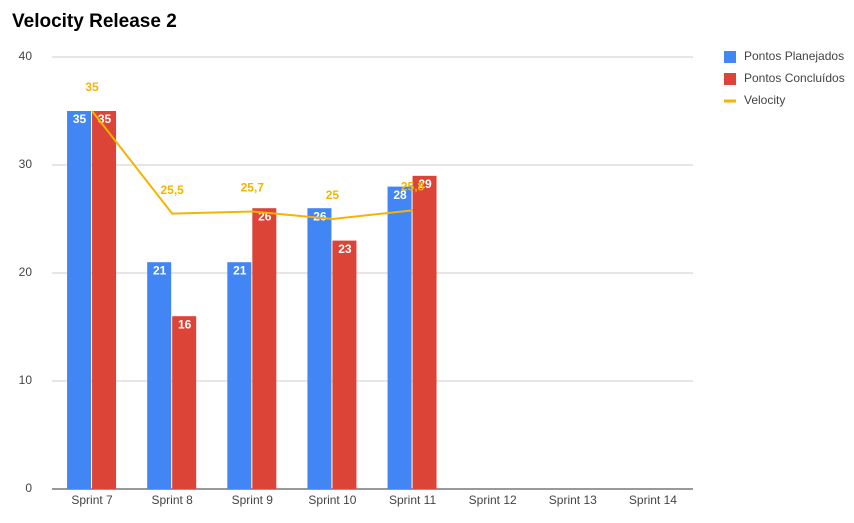 This screenshot has width=854, height=523. I want to click on x-tick-label: Sprint 11, so click(412, 500).